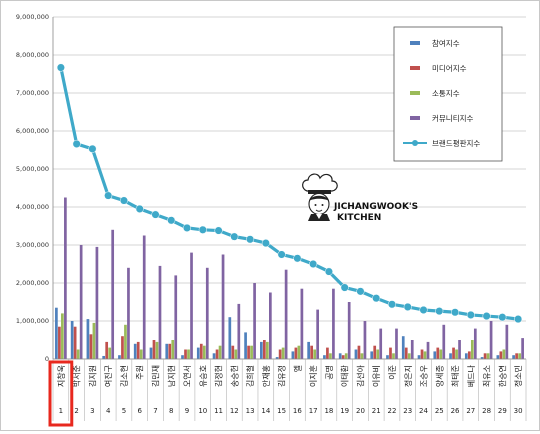 The height and width of the screenshot is (434, 540). I want to click on y-tick-label: 9,000,000, so click(32, 17).